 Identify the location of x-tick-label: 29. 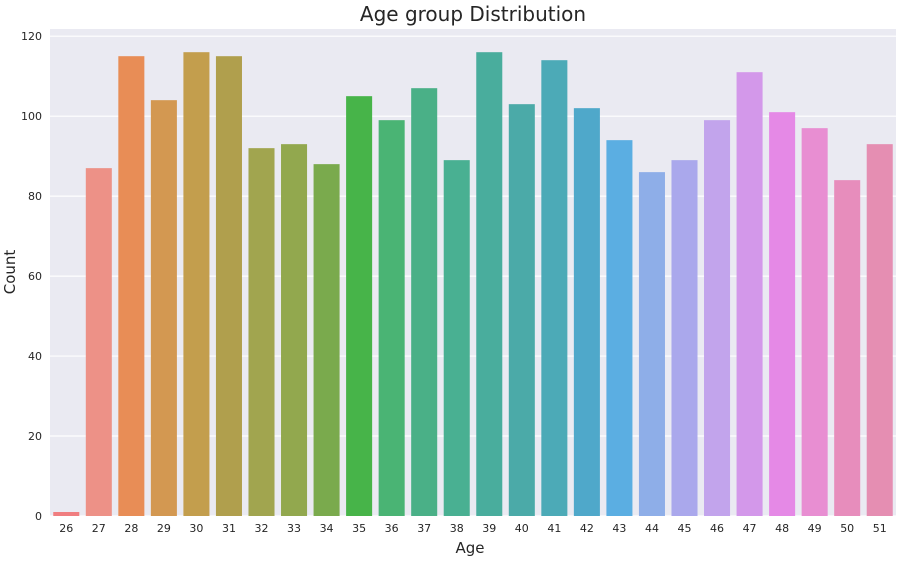
(164, 528).